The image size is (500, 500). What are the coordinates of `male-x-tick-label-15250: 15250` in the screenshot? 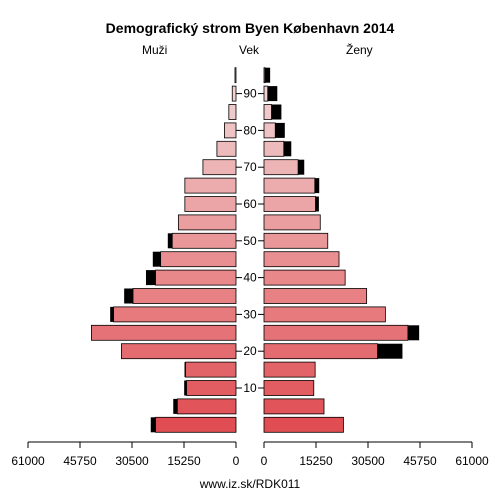 It's located at (184, 461).